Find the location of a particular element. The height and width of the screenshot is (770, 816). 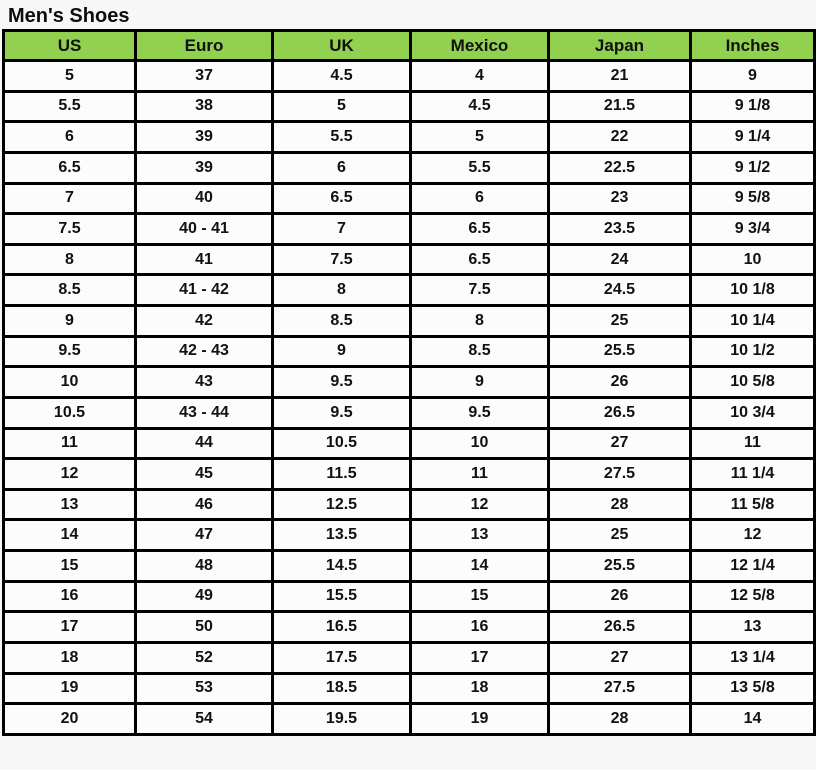

cell-japan: 21.5 is located at coordinates (619, 106).